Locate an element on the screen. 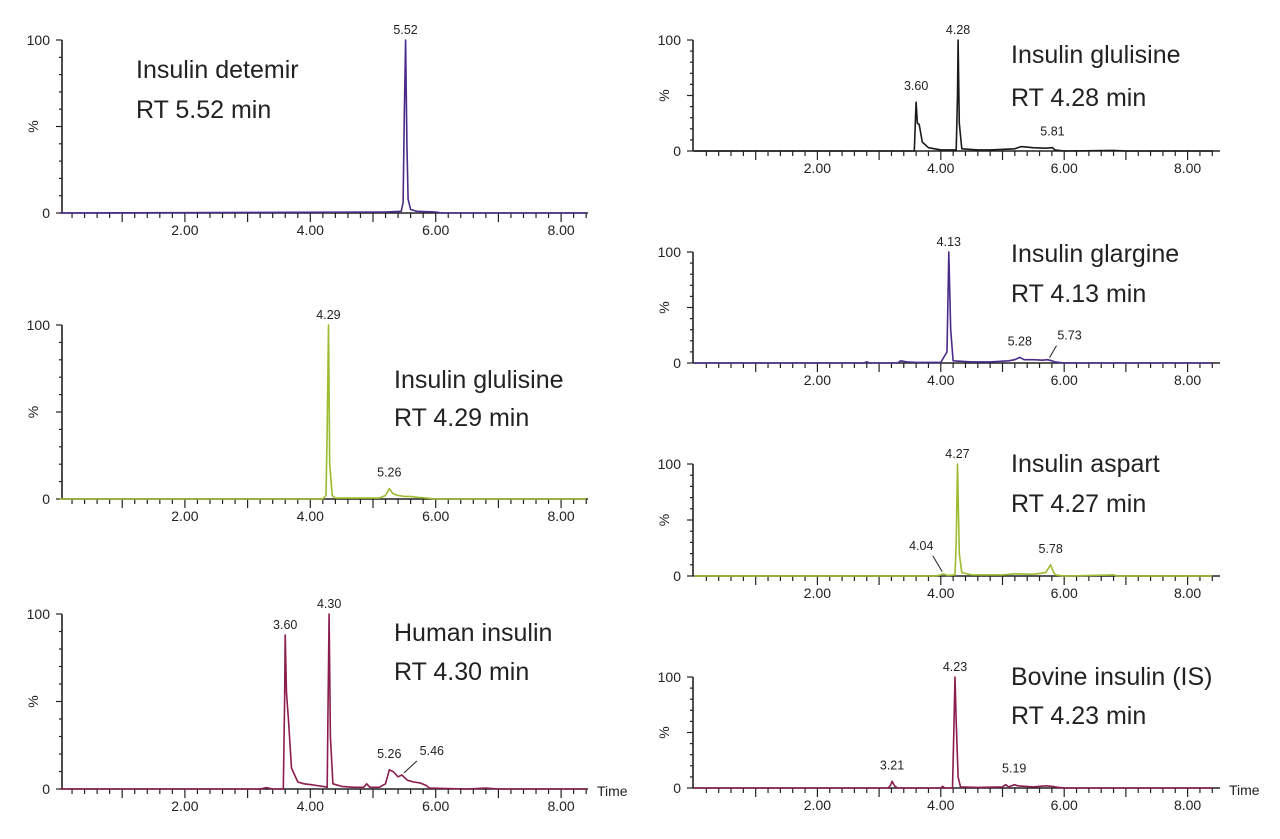 The width and height of the screenshot is (1280, 839). peak-label: 4.04 is located at coordinates (921, 546).